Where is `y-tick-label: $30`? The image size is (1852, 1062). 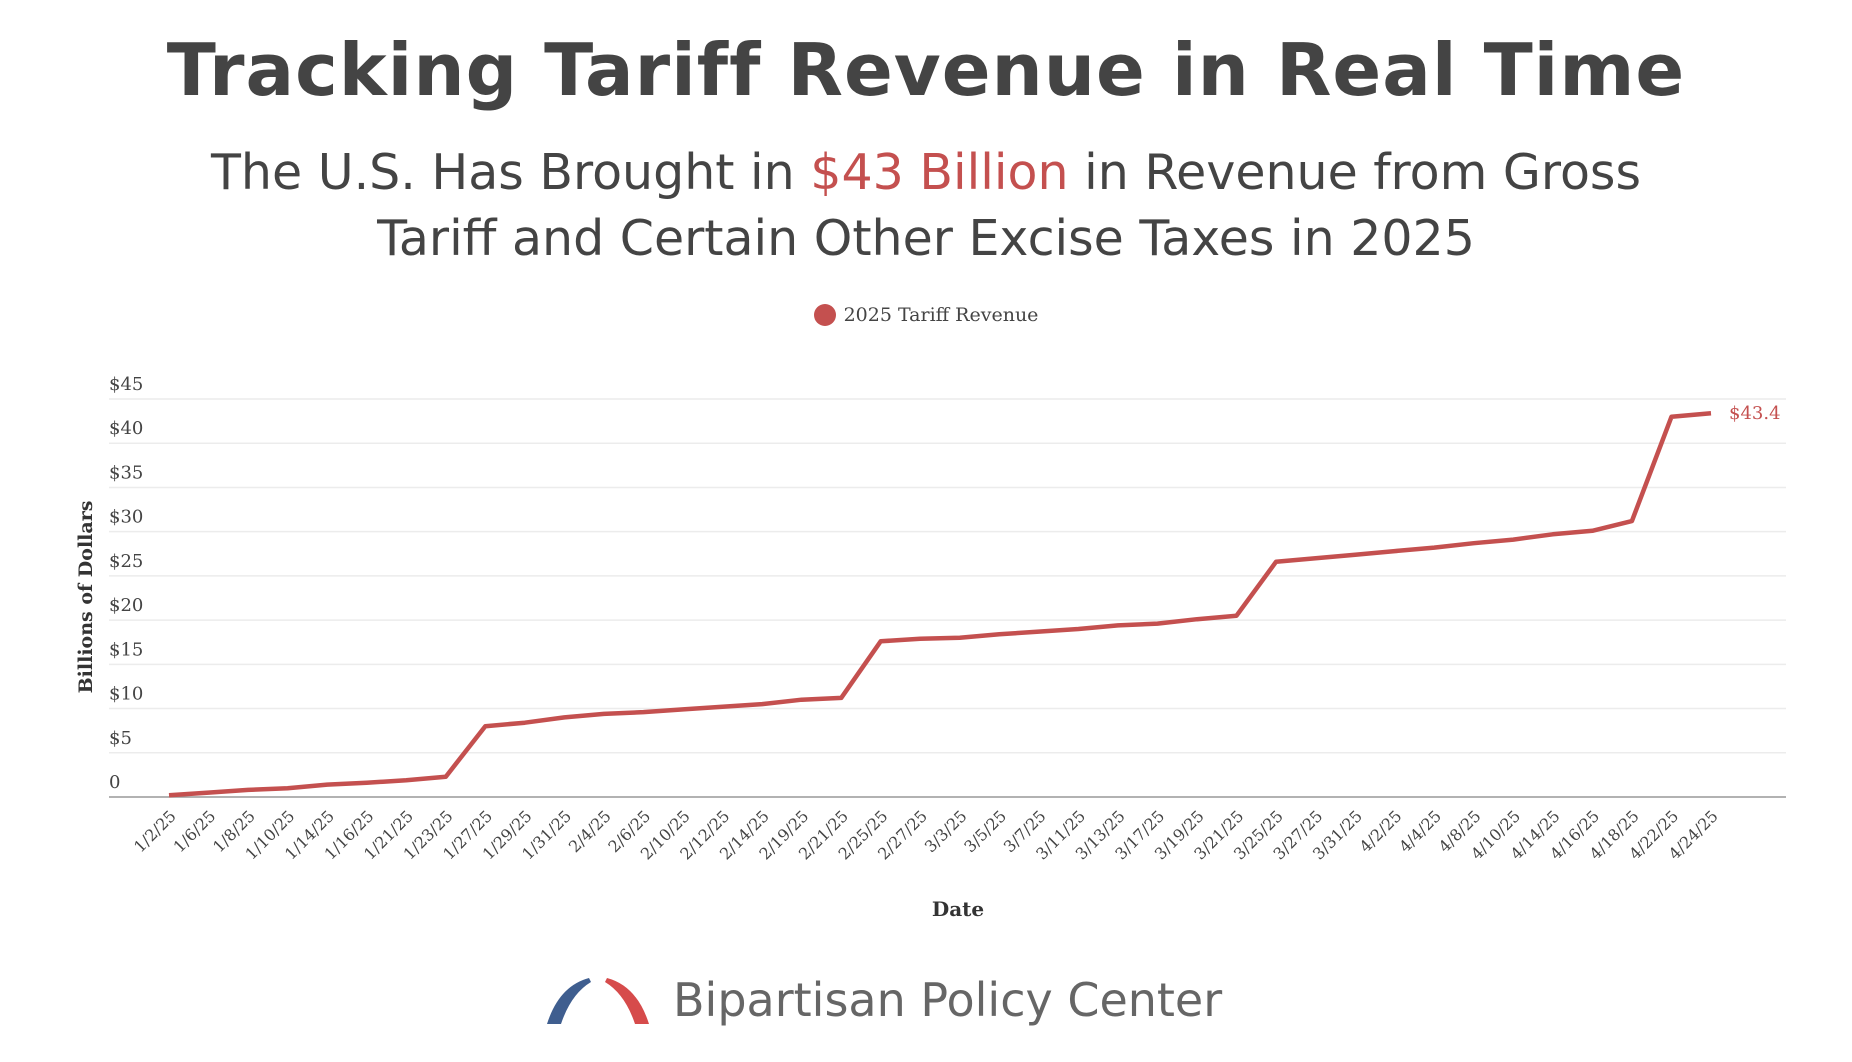
y-tick-label: $30 is located at coordinates (126, 517).